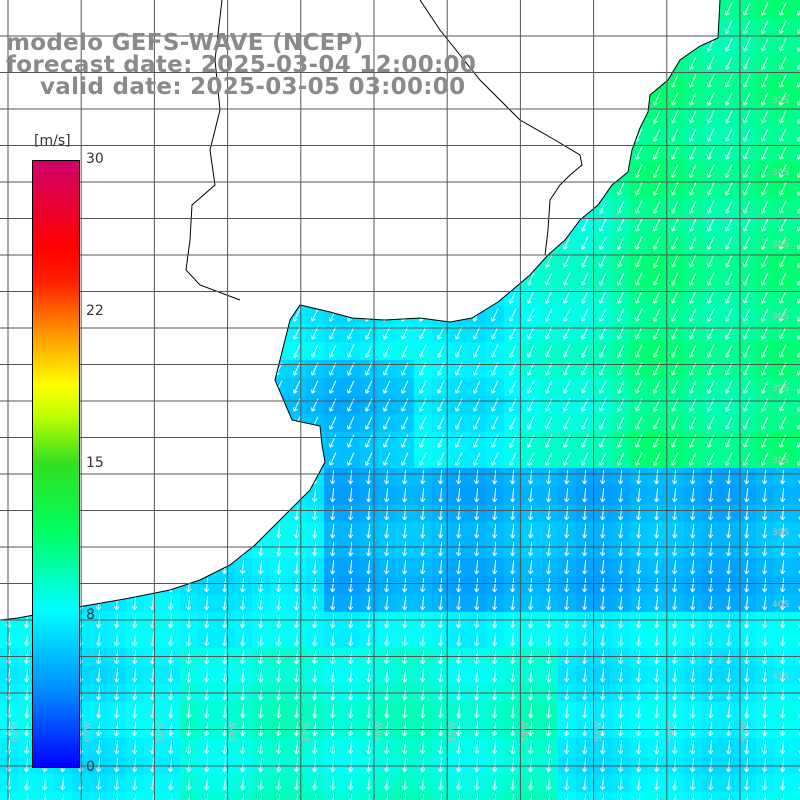 This screenshot has height=800, width=800. What do you see at coordinates (501, 128) in the screenshot?
I see `country-border` at bounding box center [501, 128].